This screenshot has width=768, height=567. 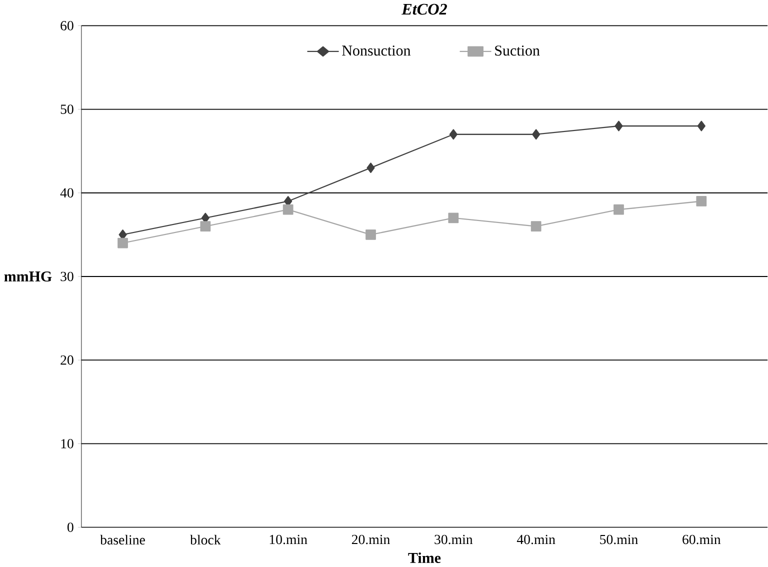 What do you see at coordinates (67, 443) in the screenshot?
I see `y-tick-label: 10` at bounding box center [67, 443].